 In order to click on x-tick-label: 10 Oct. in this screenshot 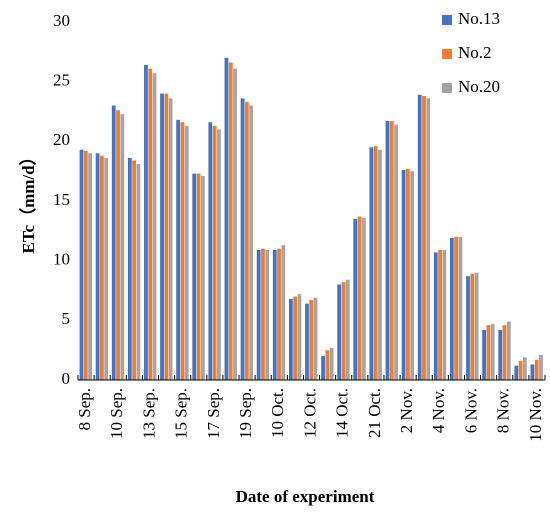, I will do `click(277, 413)`.